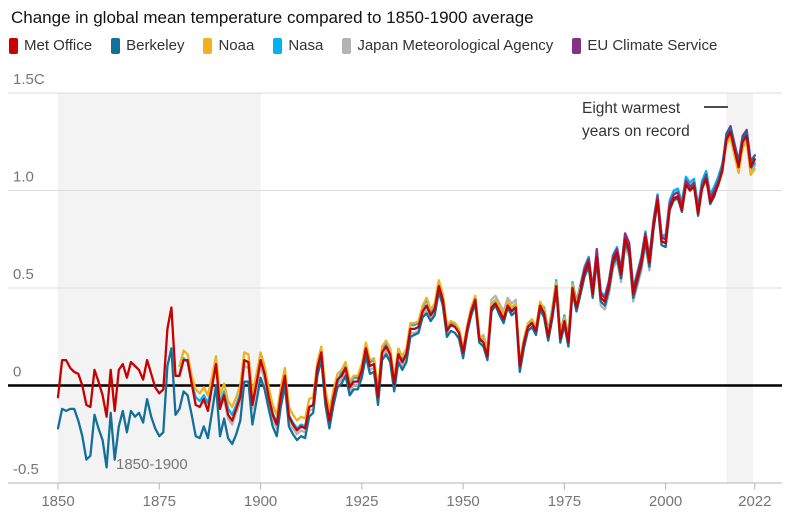 This screenshot has width=792, height=521. I want to click on x-tick-label-1975: 1975, so click(564, 501).